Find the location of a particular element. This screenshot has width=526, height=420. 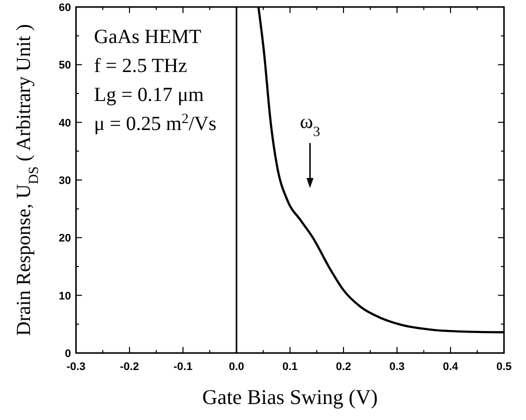

annotation: f = 2.5 THz is located at coordinates (141, 66).